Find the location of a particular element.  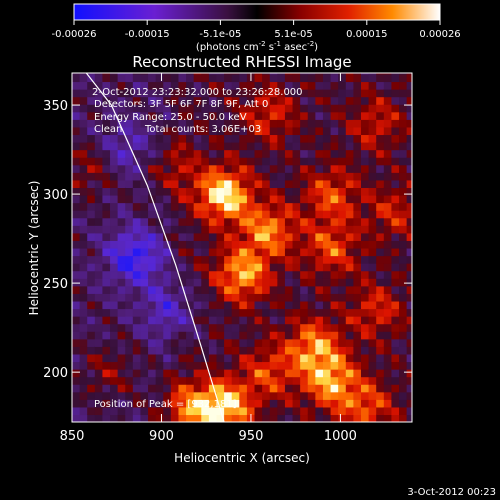

y-tick-label: 350 is located at coordinates (55, 106).